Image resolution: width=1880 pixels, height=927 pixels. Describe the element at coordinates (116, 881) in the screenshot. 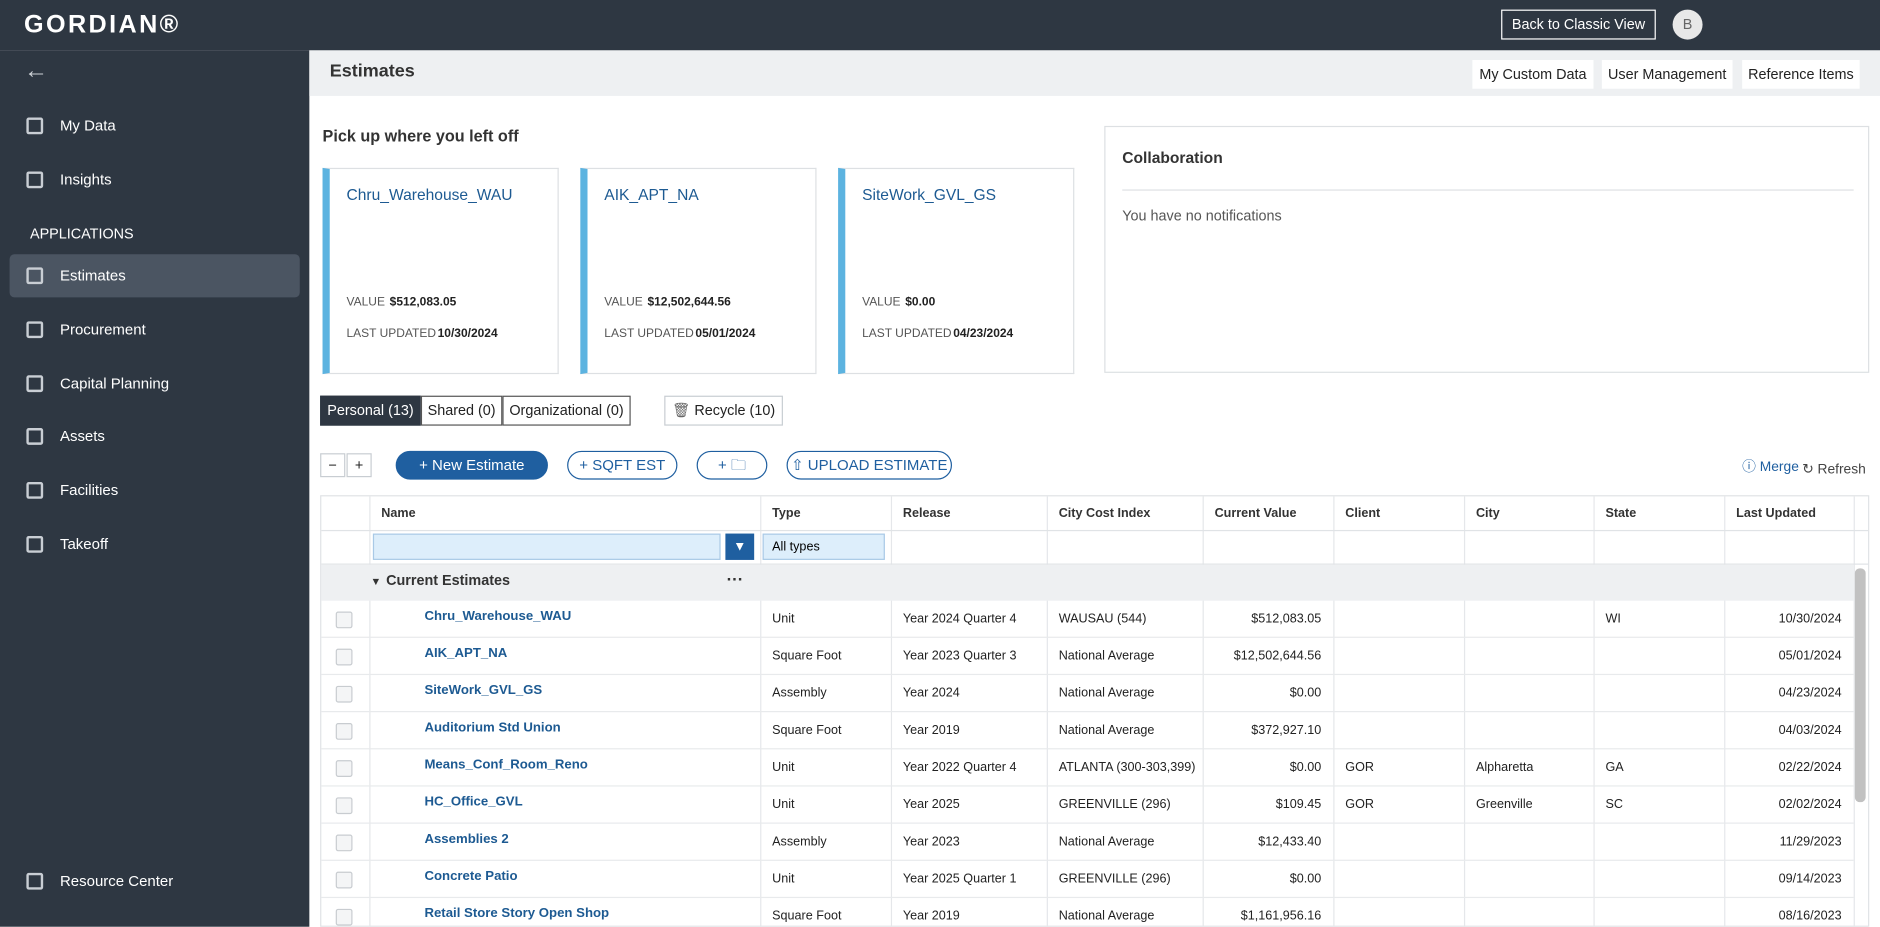

I see `nav-label: Resource Center` at that location.